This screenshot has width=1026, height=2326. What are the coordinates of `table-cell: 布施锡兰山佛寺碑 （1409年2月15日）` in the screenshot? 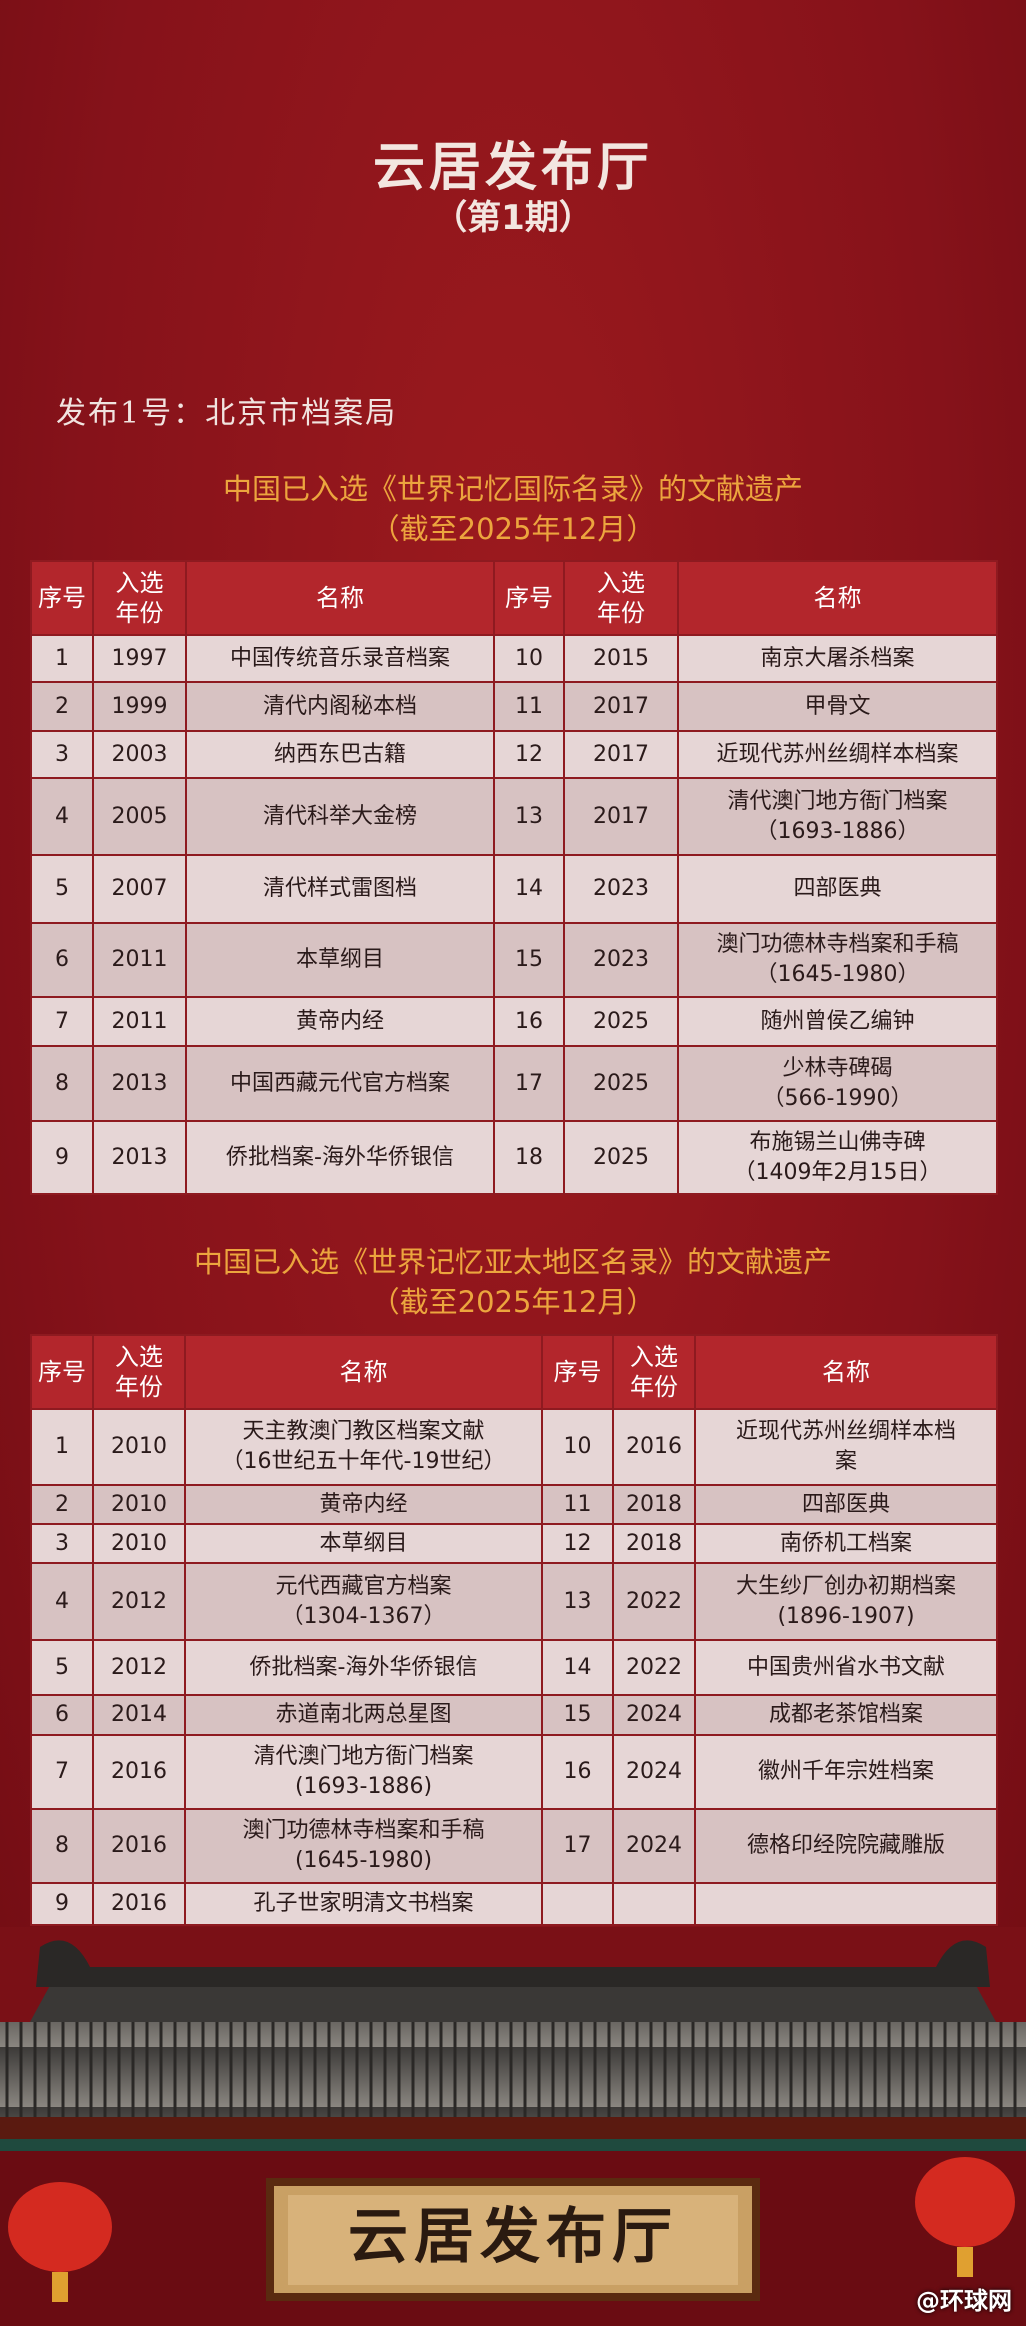 It's located at (837, 1157).